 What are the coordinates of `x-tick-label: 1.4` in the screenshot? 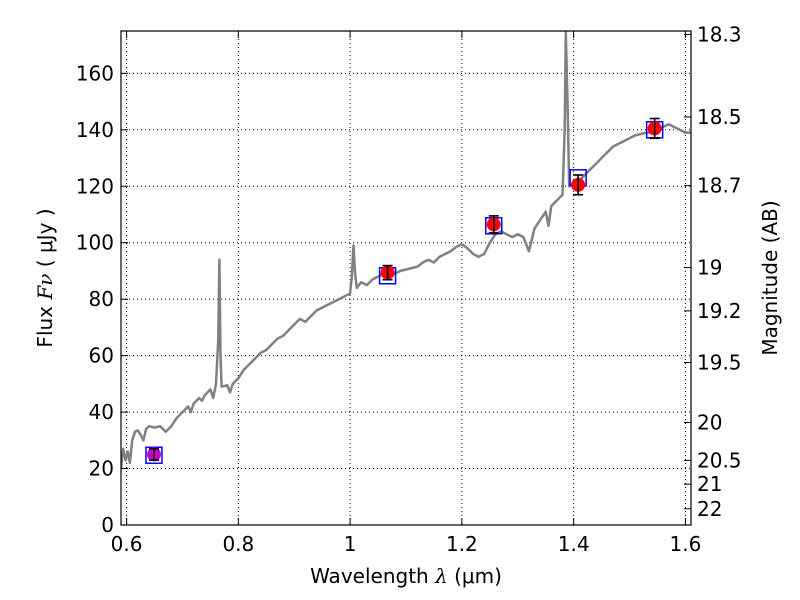 It's located at (574, 544).